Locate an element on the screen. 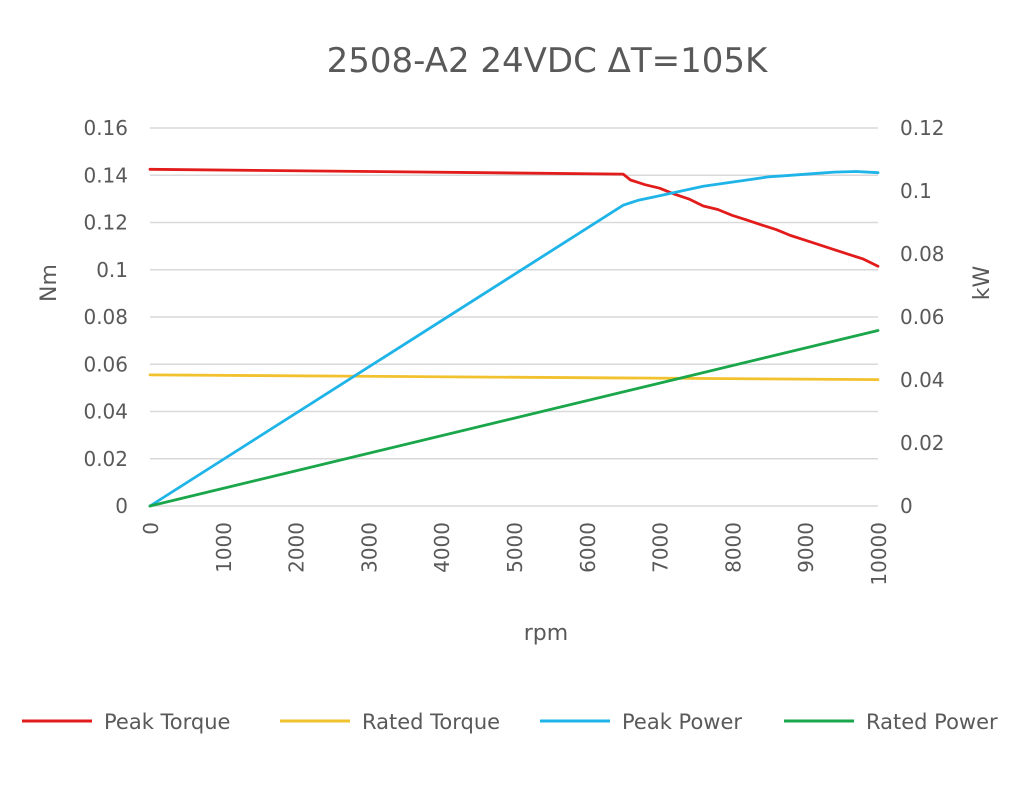  y-left-tick-label: 0.08 is located at coordinates (105, 317).